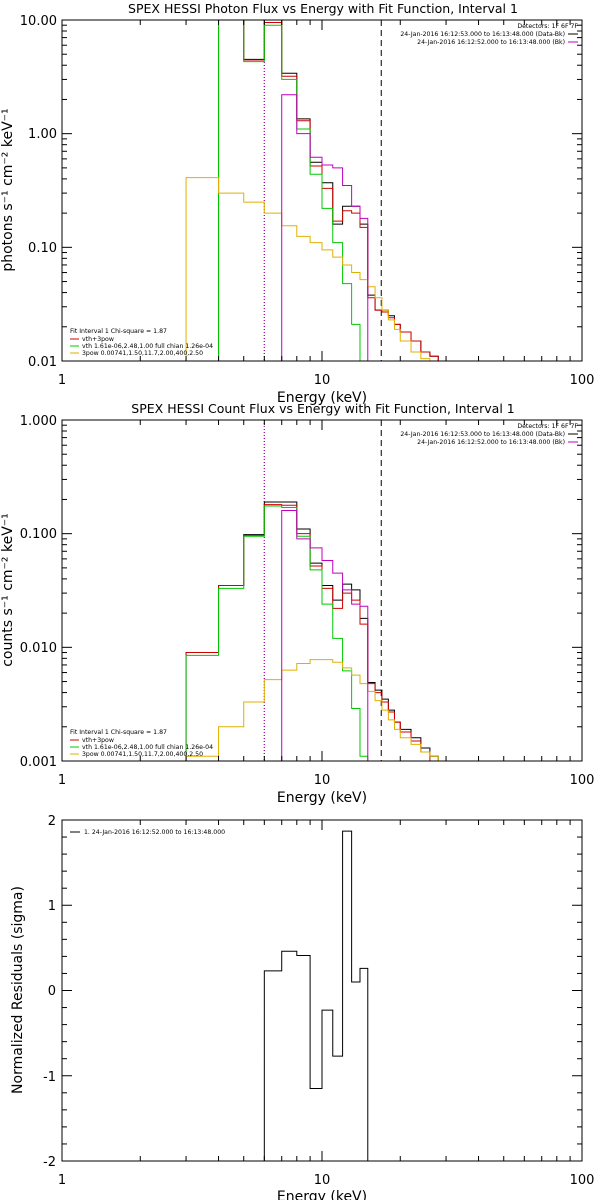 The image size is (600, 1200). Describe the element at coordinates (325, 635) in the screenshot. I see `count-flux-series-bk-line` at that location.